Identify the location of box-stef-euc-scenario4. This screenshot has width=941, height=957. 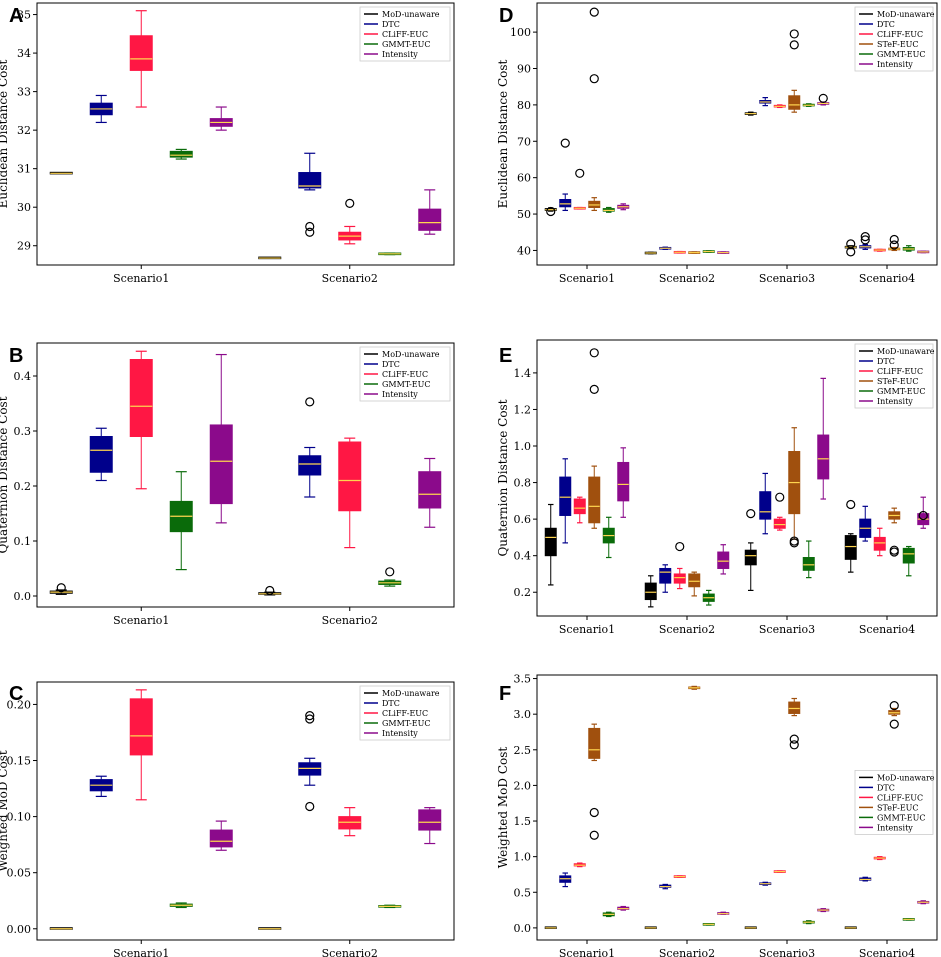
(894, 243).